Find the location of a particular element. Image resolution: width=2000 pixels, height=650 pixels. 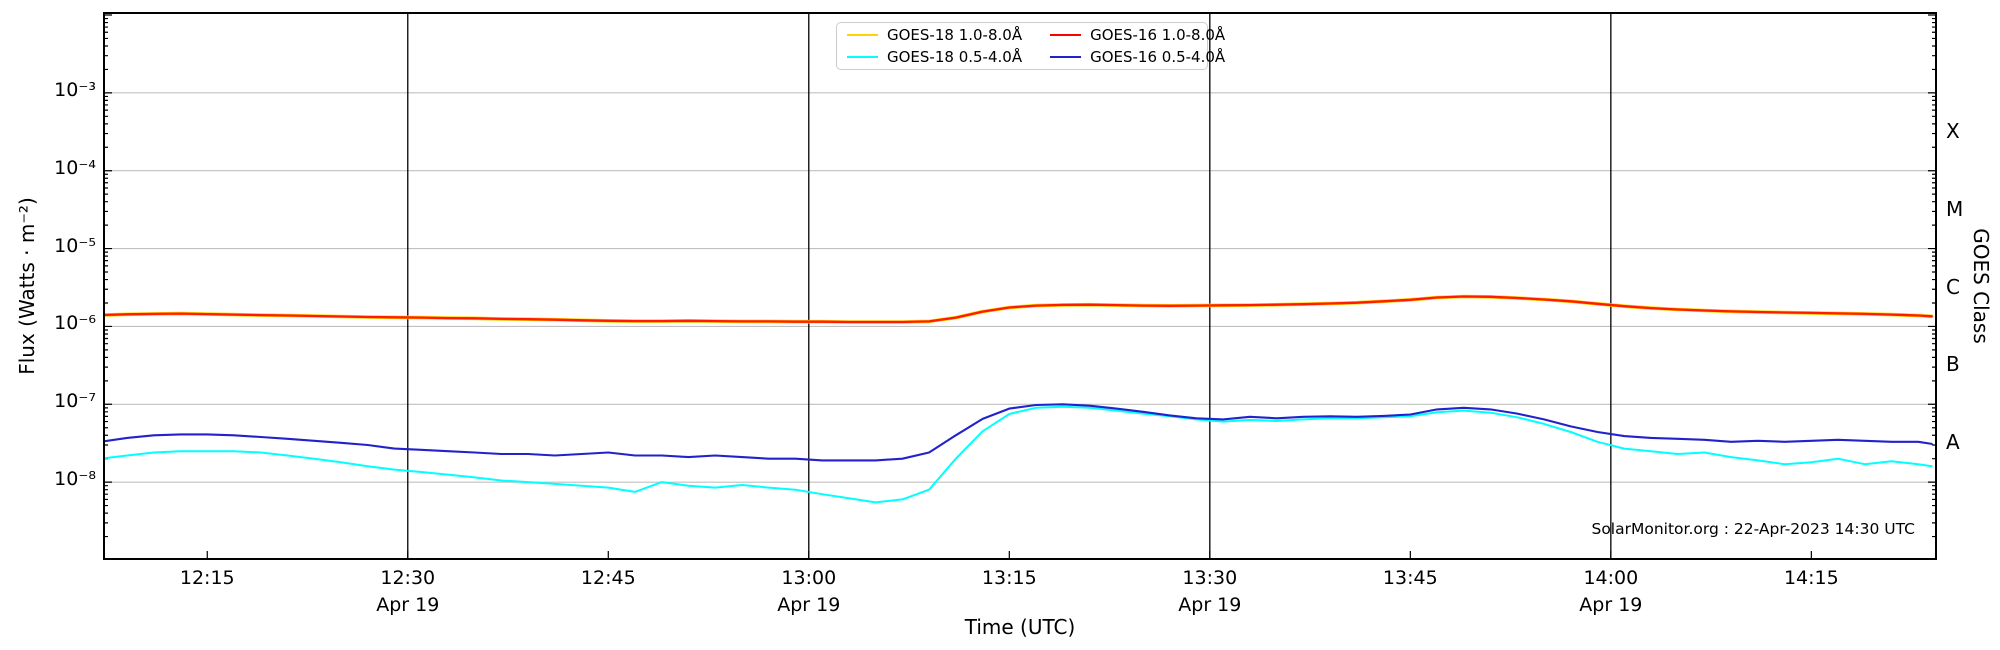

x-tick-label: 12:45 is located at coordinates (608, 578).